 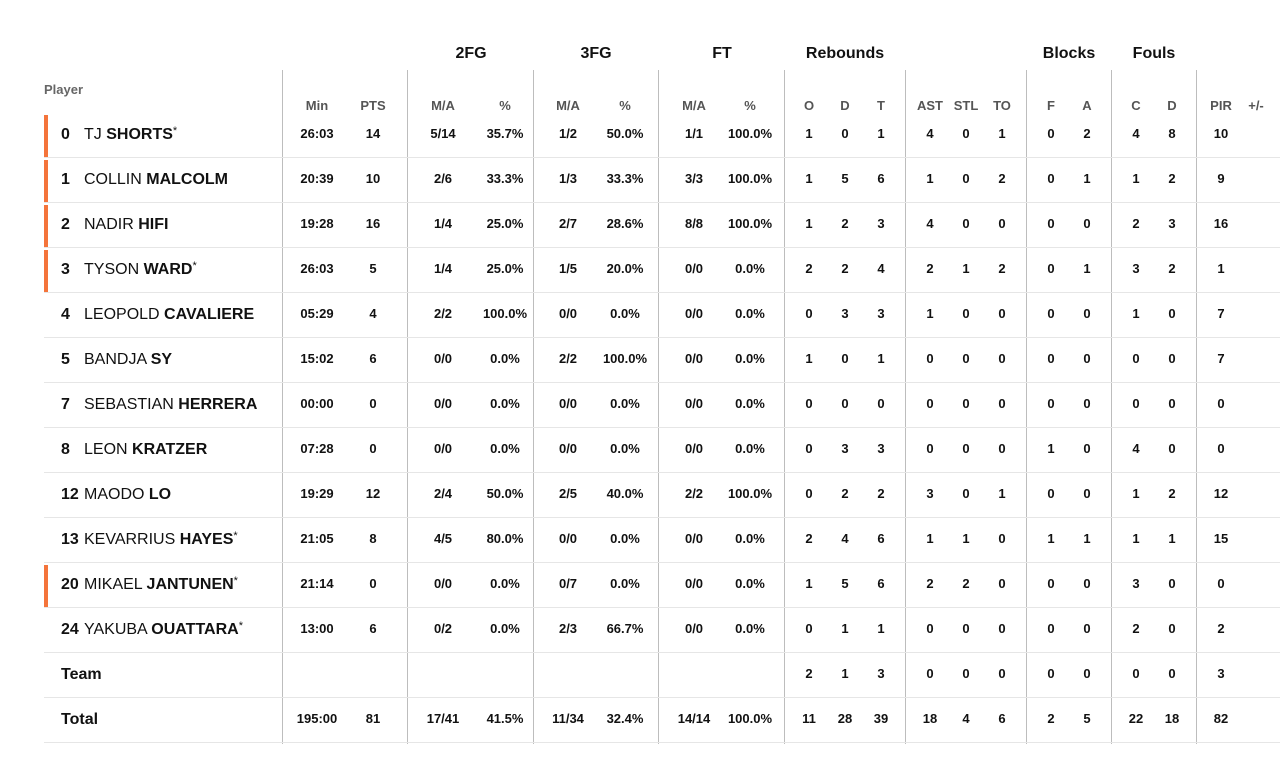 What do you see at coordinates (114, 494) in the screenshot?
I see `player-first-name: MAODO` at bounding box center [114, 494].